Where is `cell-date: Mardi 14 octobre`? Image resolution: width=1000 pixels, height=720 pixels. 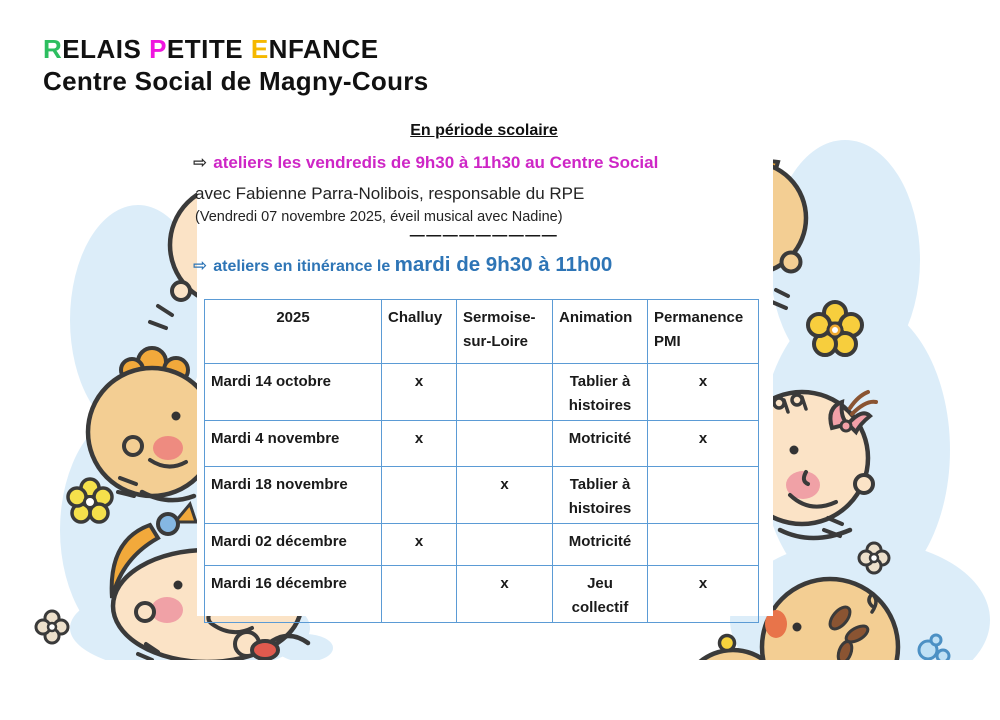
cell-date: Mardi 14 octobre is located at coordinates (293, 392).